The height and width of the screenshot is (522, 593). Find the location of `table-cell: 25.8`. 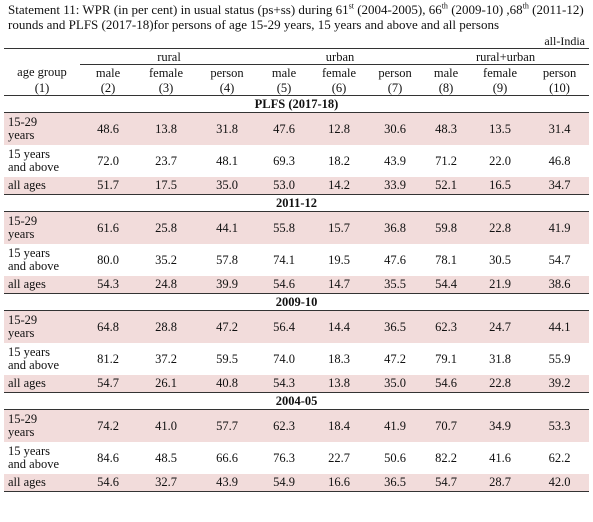

table-cell: 25.8 is located at coordinates (166, 227).